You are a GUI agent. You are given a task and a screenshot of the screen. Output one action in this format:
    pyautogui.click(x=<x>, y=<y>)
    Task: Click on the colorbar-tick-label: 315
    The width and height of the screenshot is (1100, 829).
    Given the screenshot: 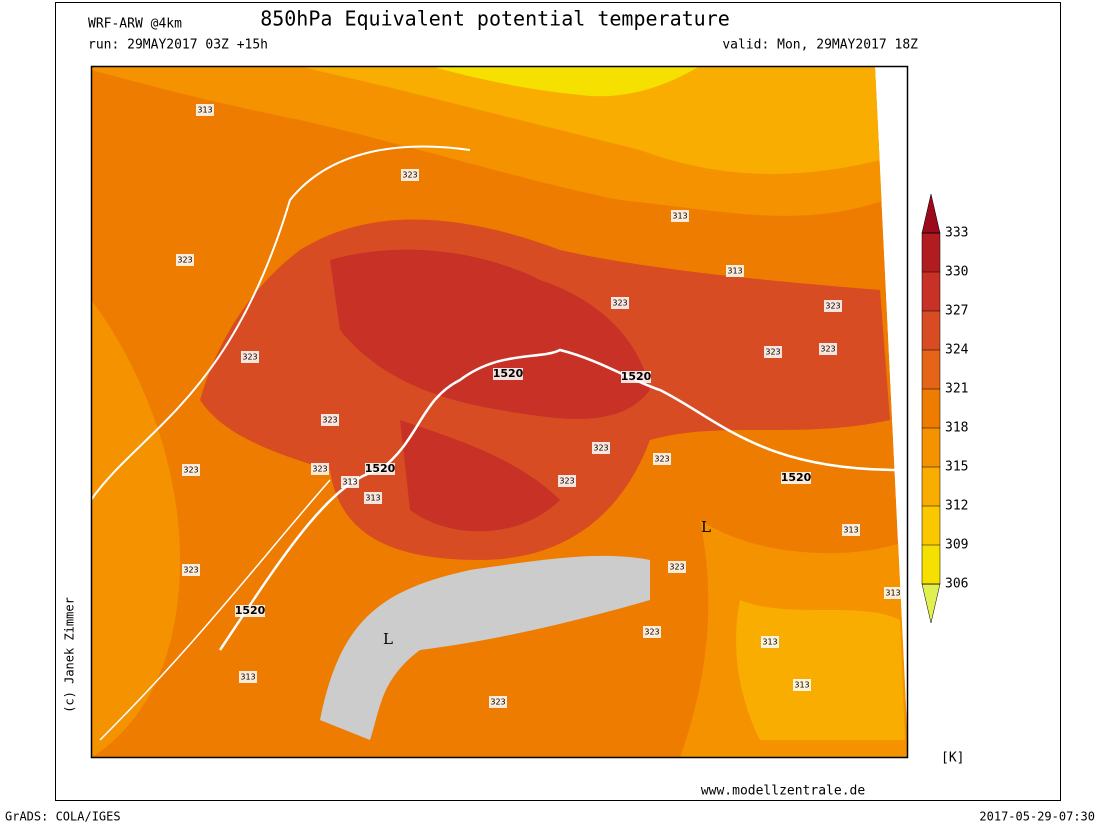 What is the action you would take?
    pyautogui.click(x=956, y=467)
    